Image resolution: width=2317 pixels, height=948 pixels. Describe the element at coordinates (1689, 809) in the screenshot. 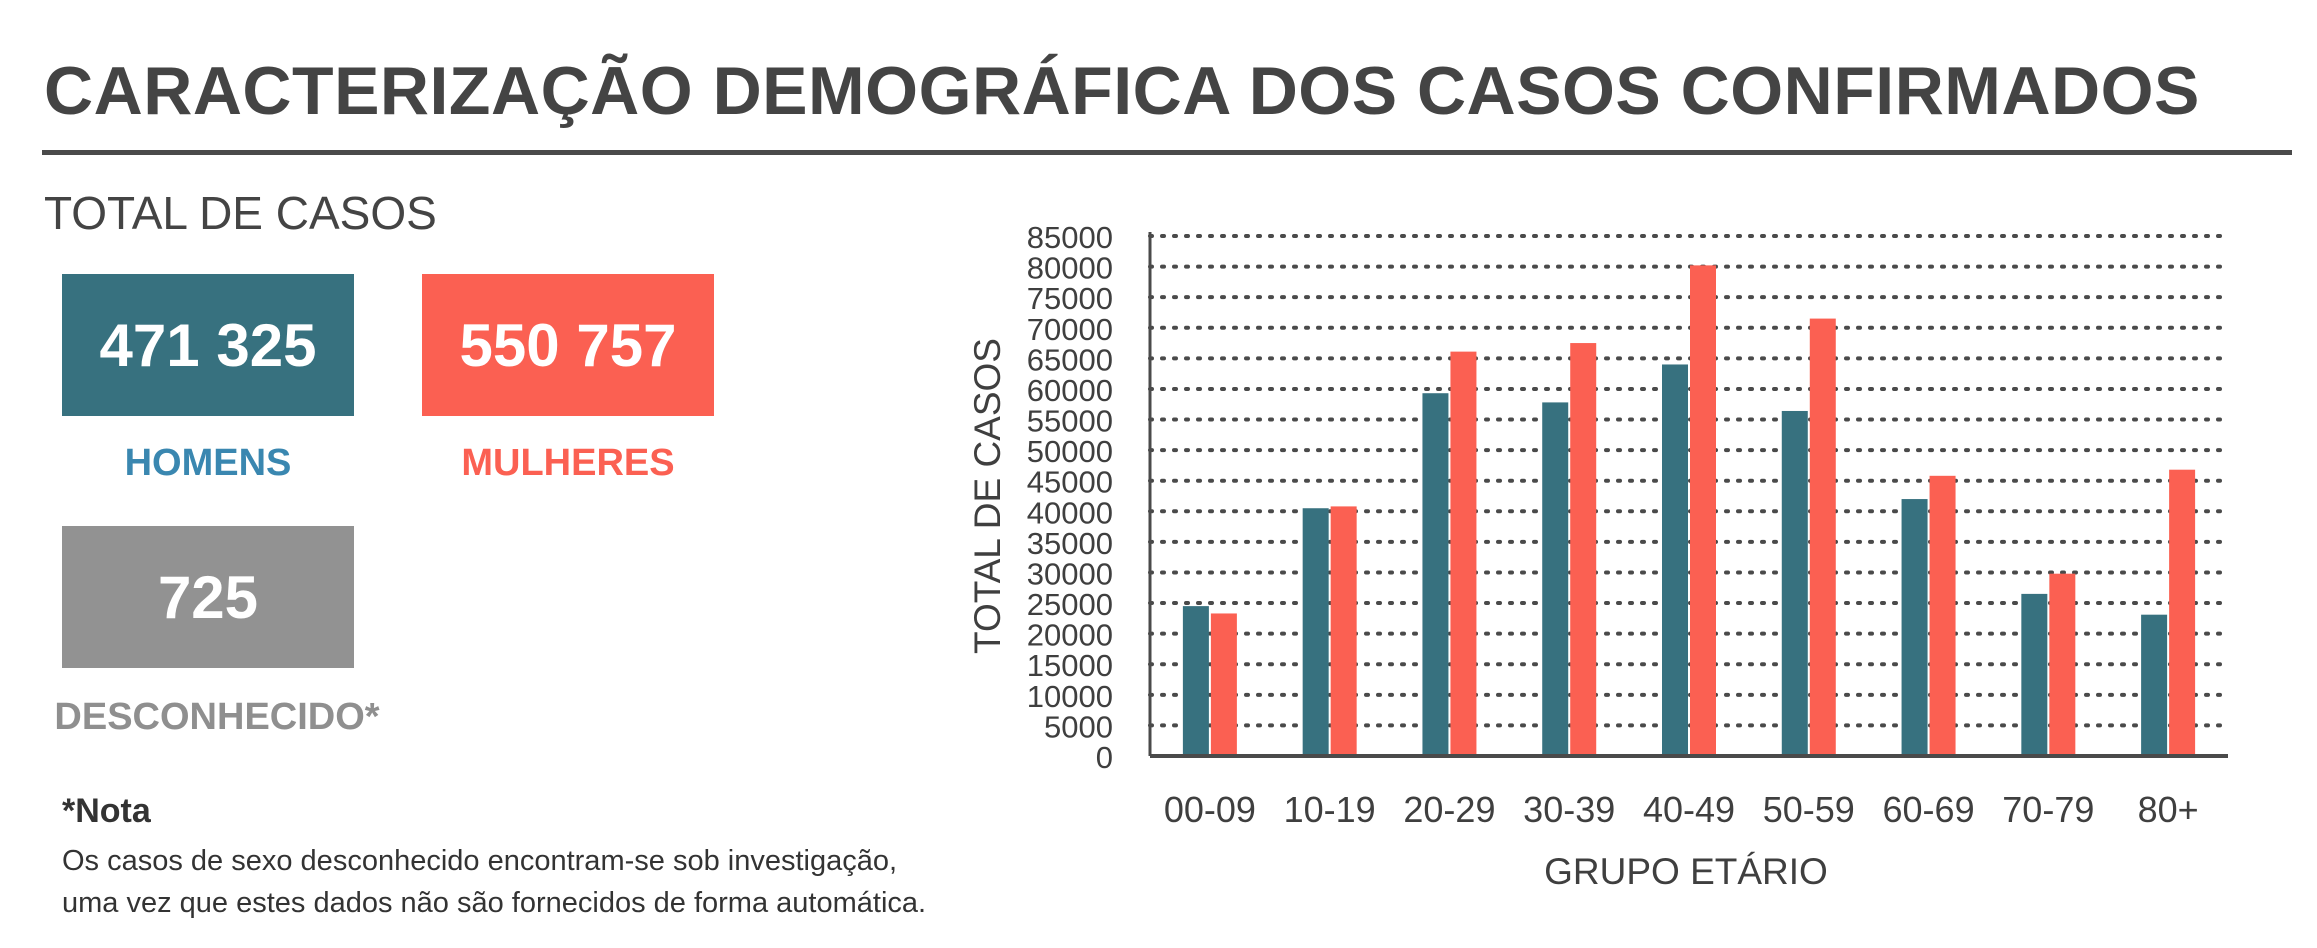

I see `x-tick-label: 40-49` at that location.